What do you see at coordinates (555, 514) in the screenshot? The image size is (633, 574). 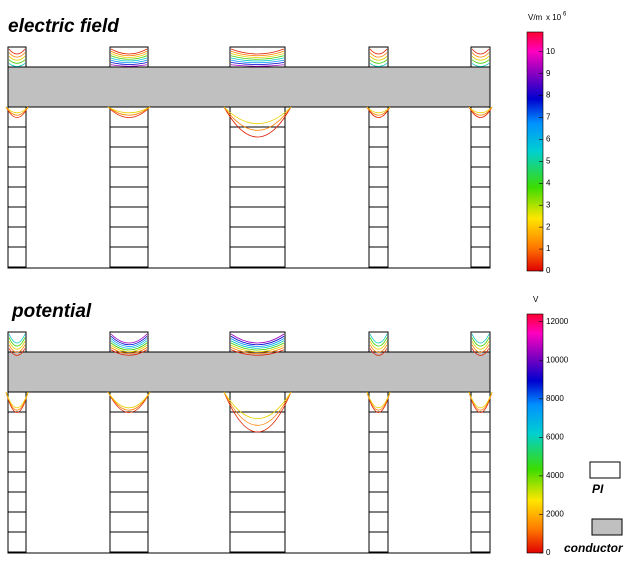 I see `colorbar-tick-label: 2000` at bounding box center [555, 514].